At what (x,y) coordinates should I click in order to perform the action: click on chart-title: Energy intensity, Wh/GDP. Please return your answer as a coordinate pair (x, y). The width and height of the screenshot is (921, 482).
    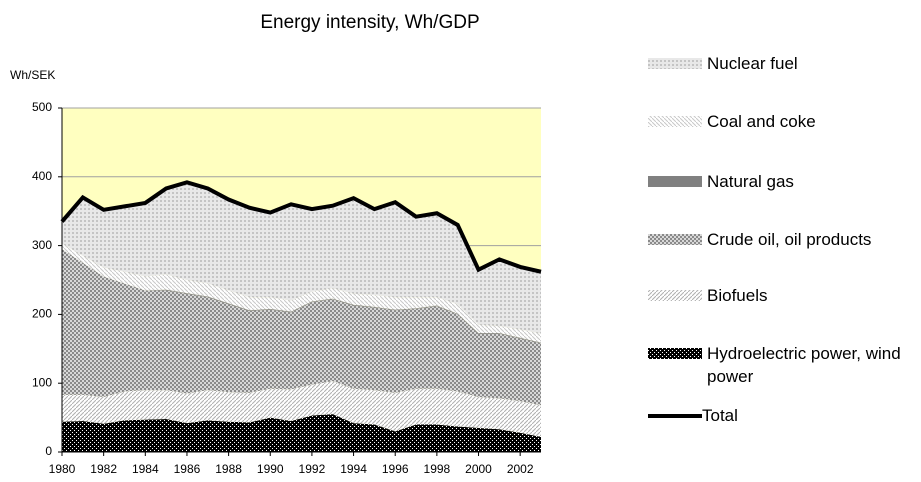
    Looking at the image, I should click on (369, 22).